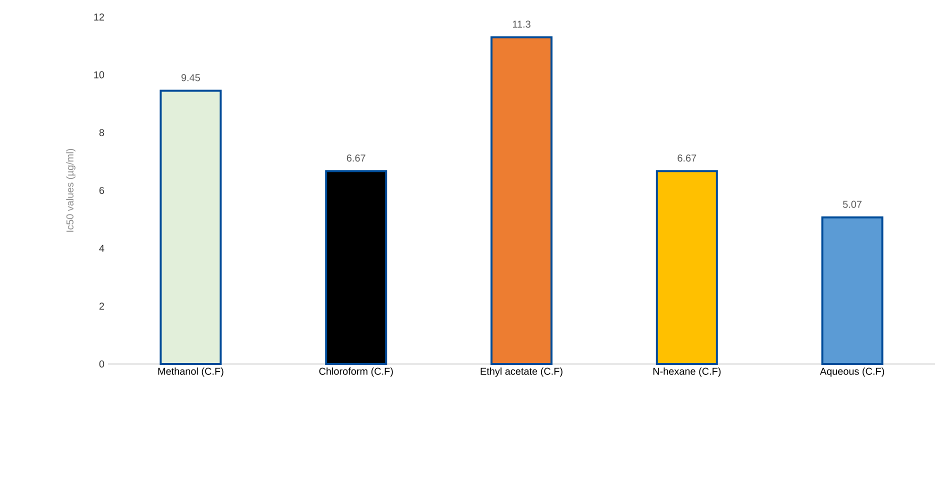 Image resolution: width=948 pixels, height=495 pixels. Describe the element at coordinates (99, 74) in the screenshot. I see `y-tick-label: 10` at that location.